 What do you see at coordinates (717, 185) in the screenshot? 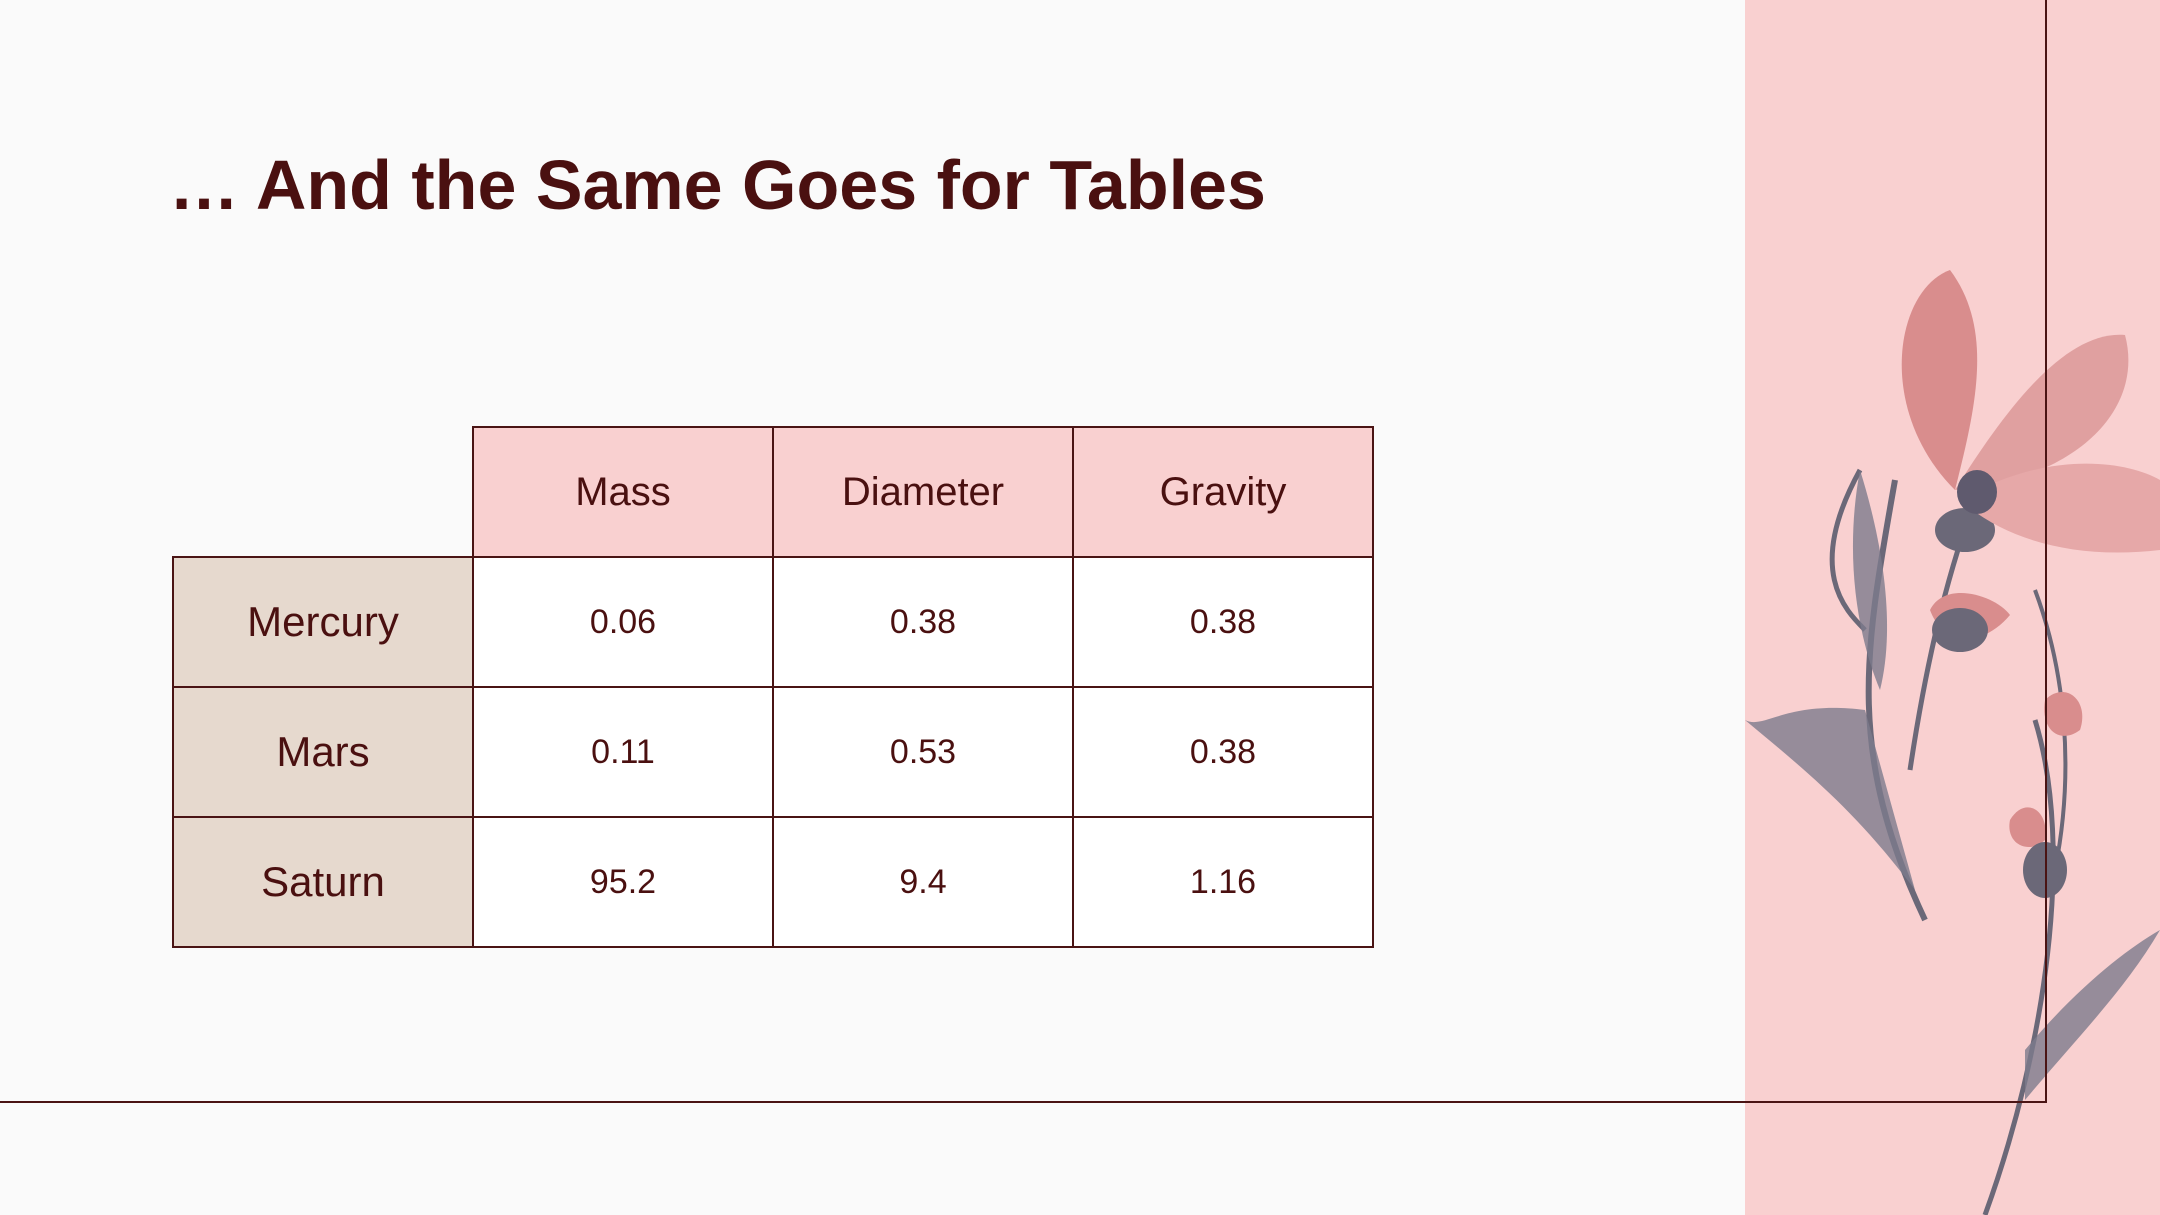
I see `slide-title: … And the Same Goes for Tables` at bounding box center [717, 185].